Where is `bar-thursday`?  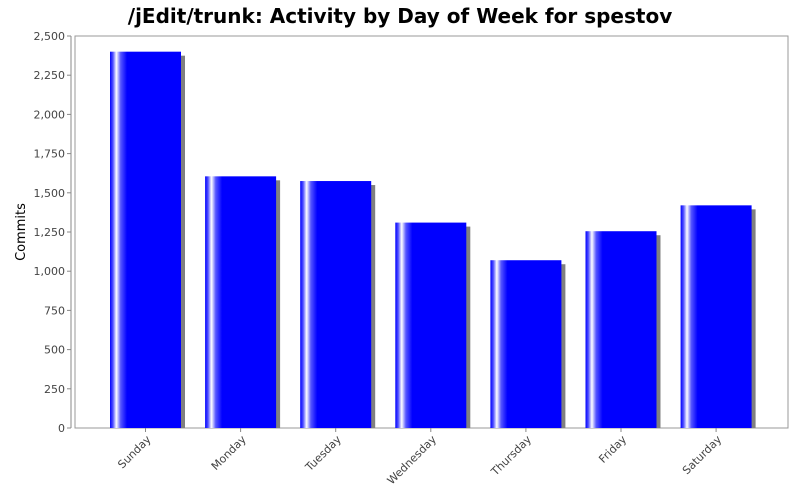 bar-thursday is located at coordinates (526, 344).